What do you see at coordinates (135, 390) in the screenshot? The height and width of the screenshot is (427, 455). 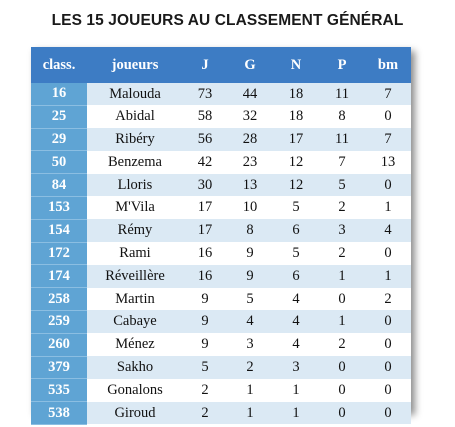 I see `cell-player: Gonalons` at bounding box center [135, 390].